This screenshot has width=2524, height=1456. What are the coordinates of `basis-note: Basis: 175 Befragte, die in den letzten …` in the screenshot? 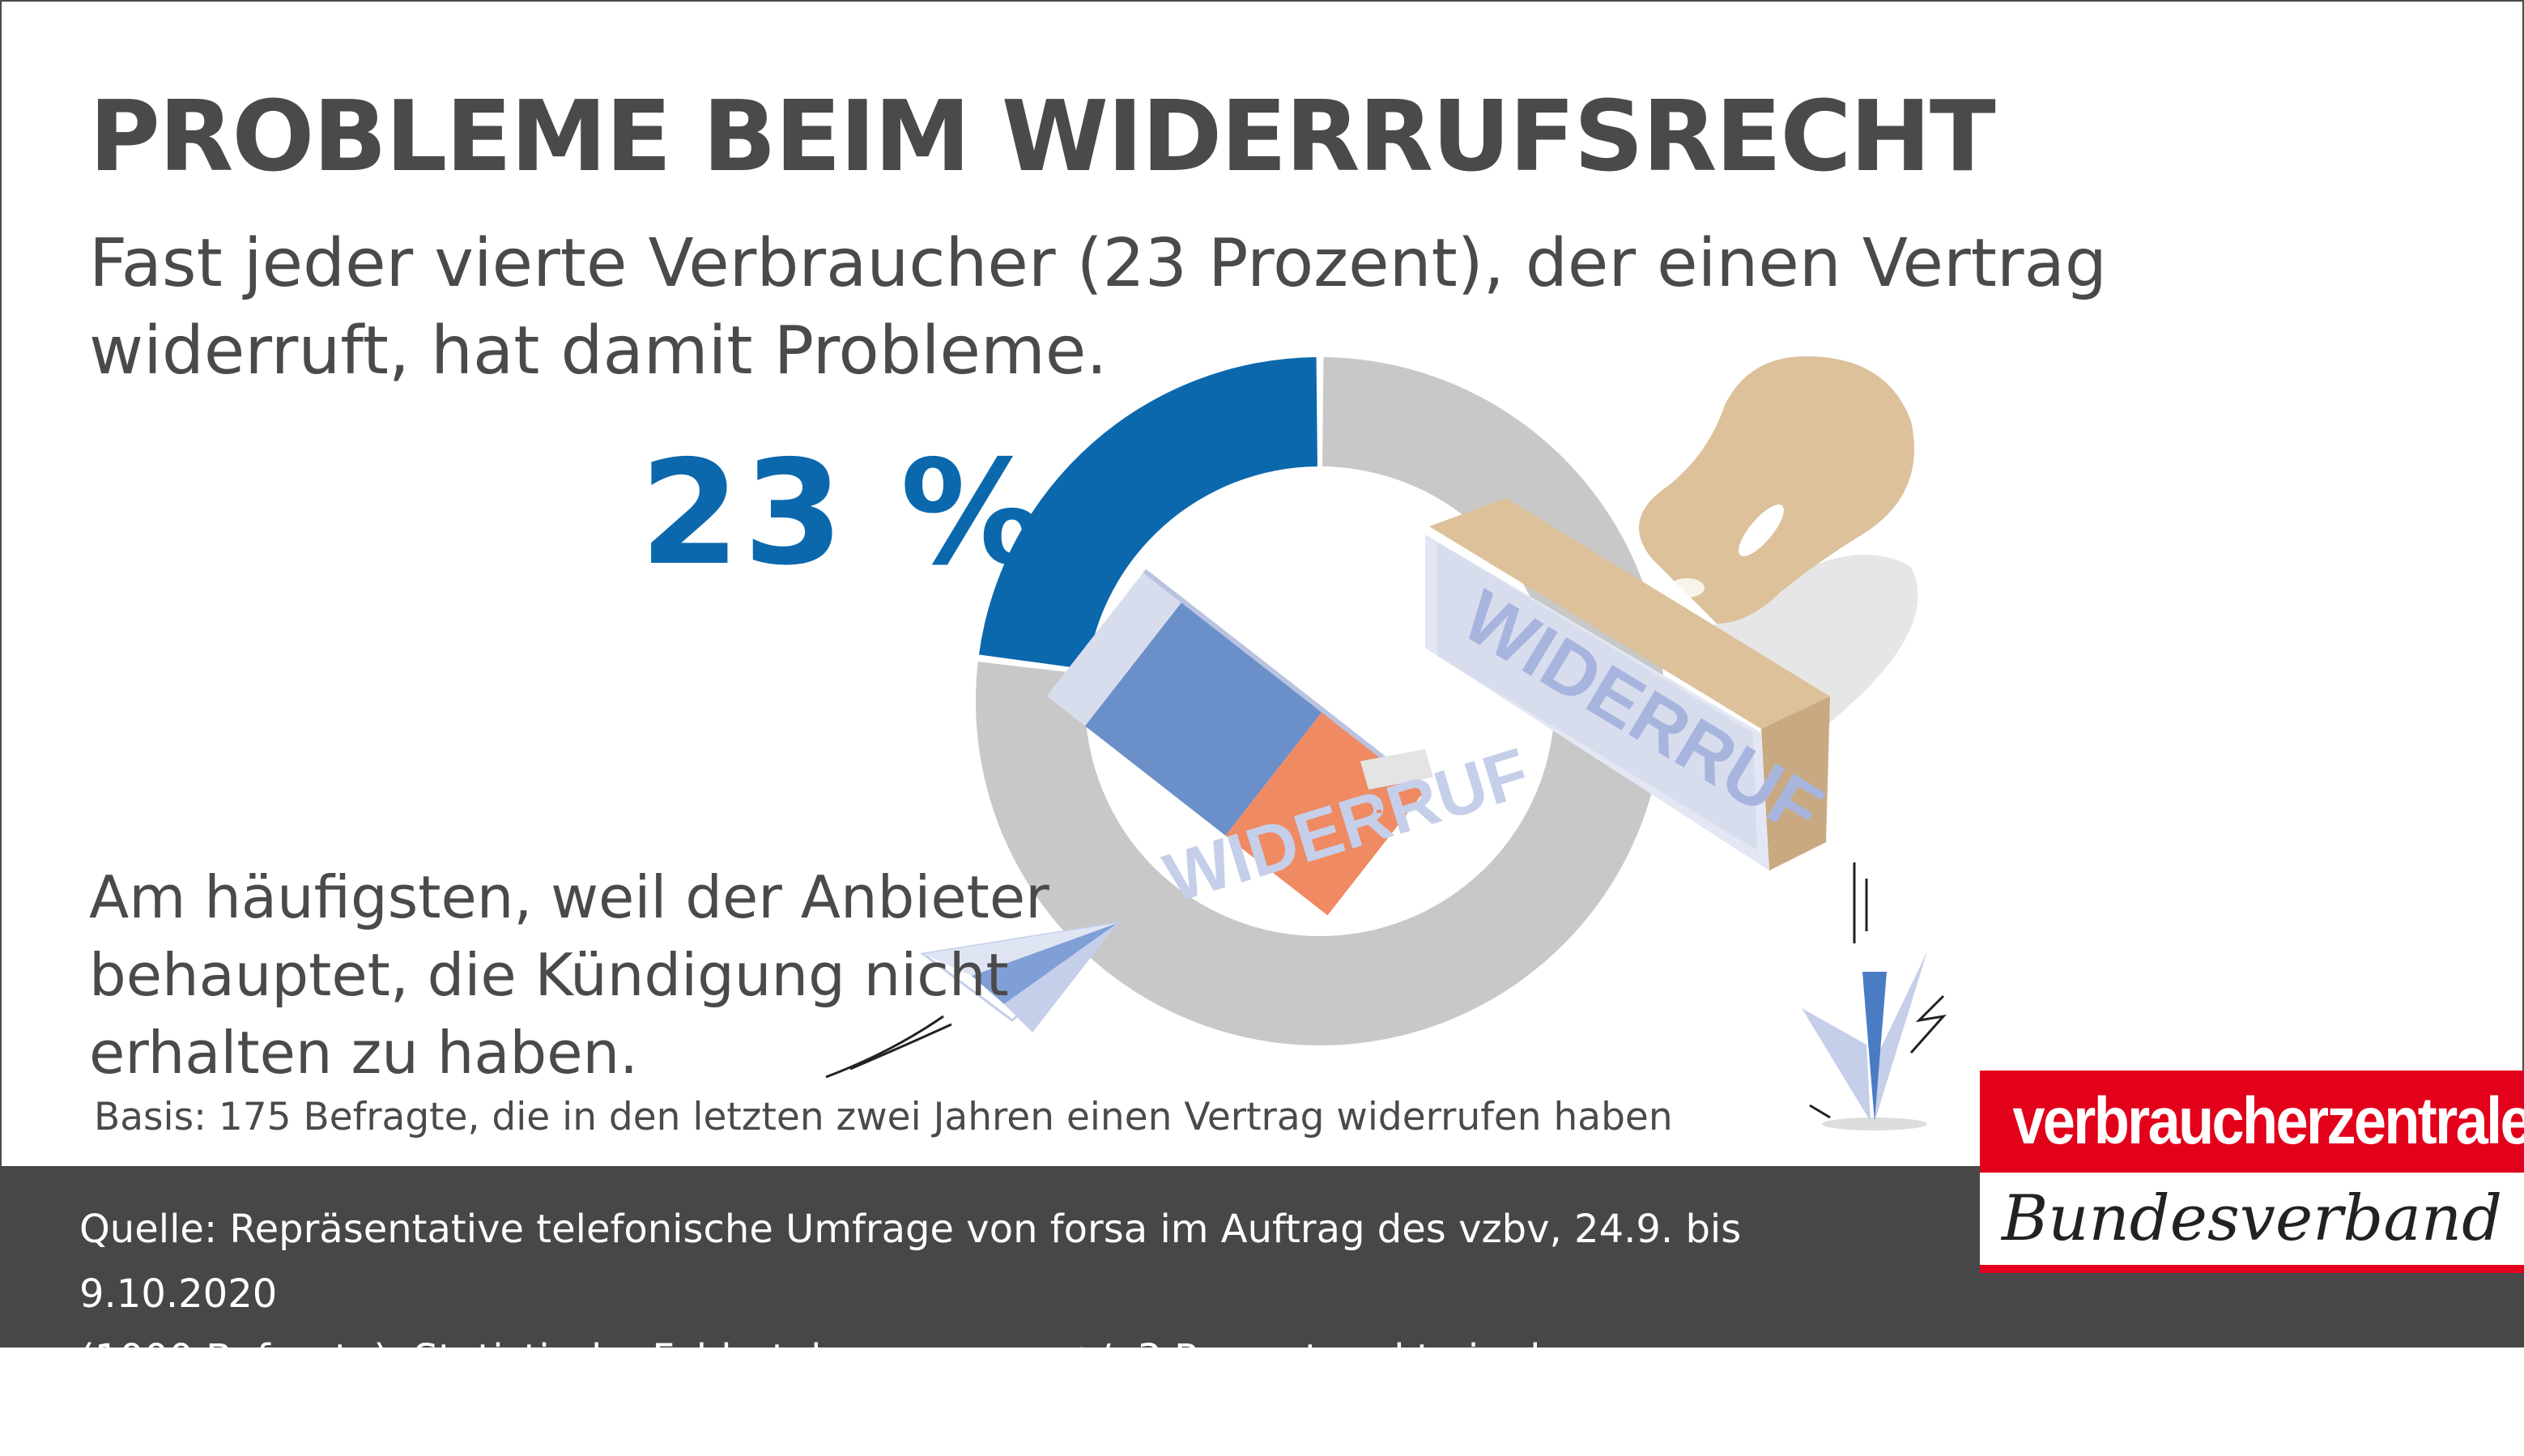 It's located at (883, 1117).